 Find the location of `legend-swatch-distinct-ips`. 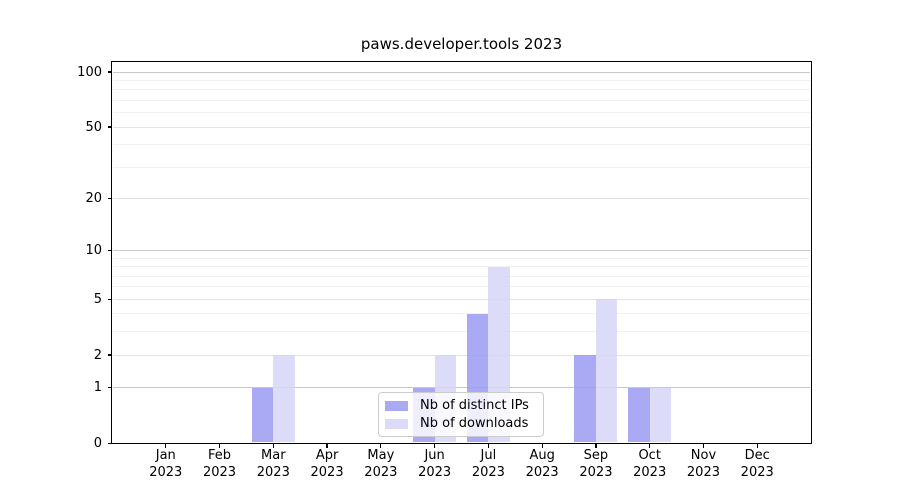

legend-swatch-distinct-ips is located at coordinates (396, 405).